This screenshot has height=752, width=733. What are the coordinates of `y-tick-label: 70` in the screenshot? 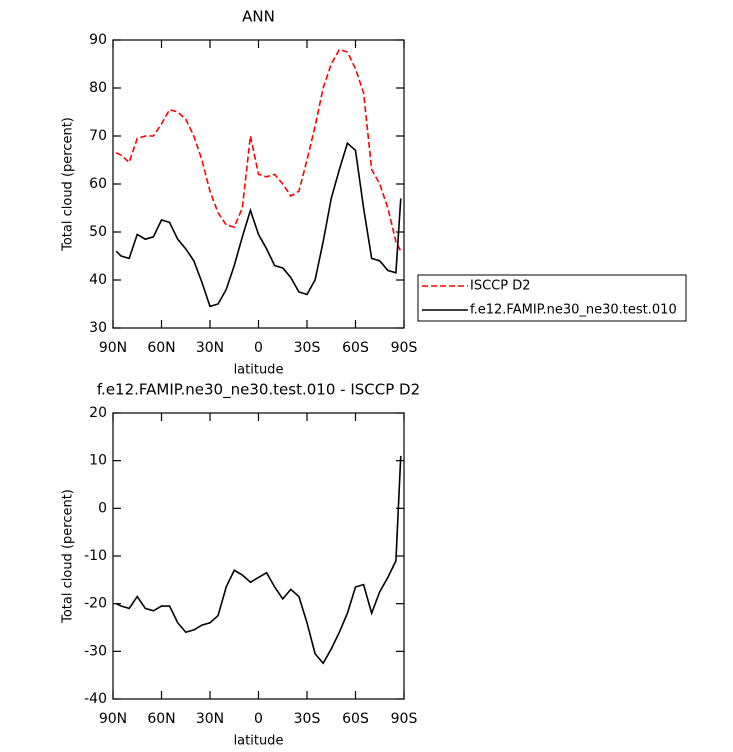 It's located at (98, 136).